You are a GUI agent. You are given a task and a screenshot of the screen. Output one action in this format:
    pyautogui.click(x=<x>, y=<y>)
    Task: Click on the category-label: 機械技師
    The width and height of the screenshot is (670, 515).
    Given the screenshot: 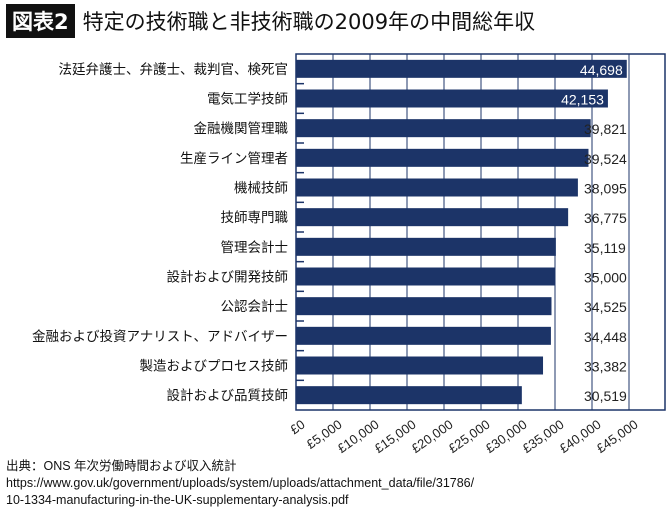 What is the action you would take?
    pyautogui.click(x=261, y=189)
    